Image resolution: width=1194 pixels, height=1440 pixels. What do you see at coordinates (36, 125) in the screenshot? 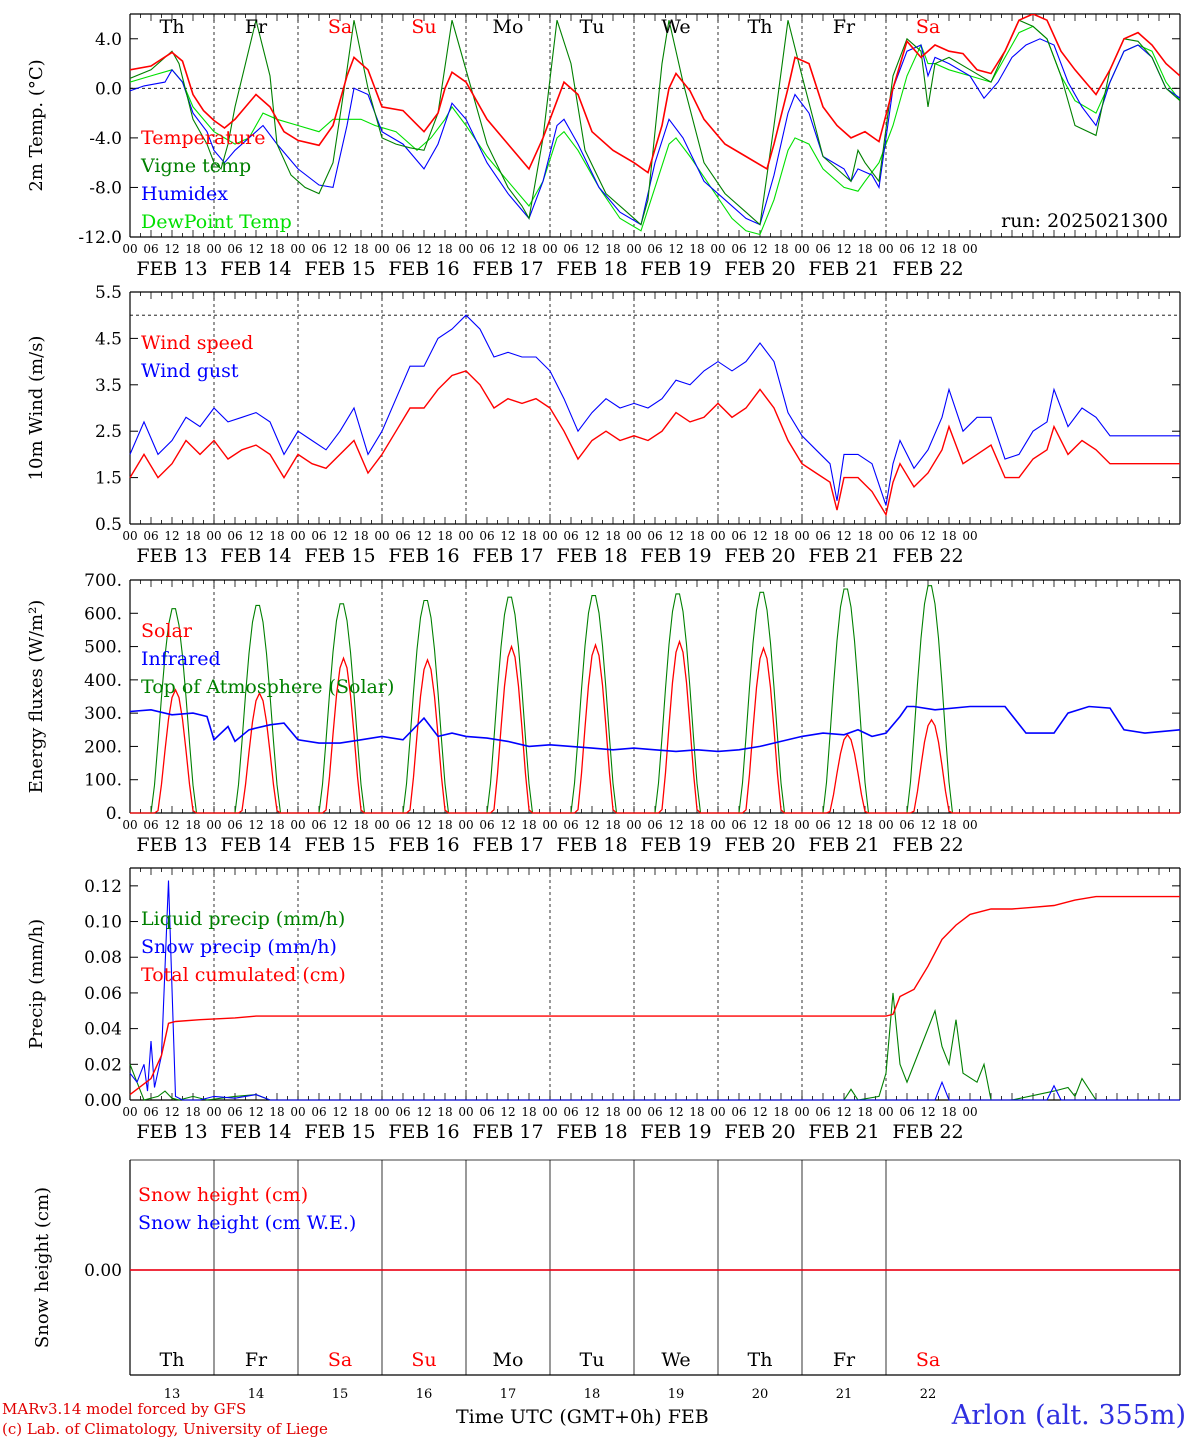
I see `y-axis-label: 2m Temp. (°C)` at bounding box center [36, 125].